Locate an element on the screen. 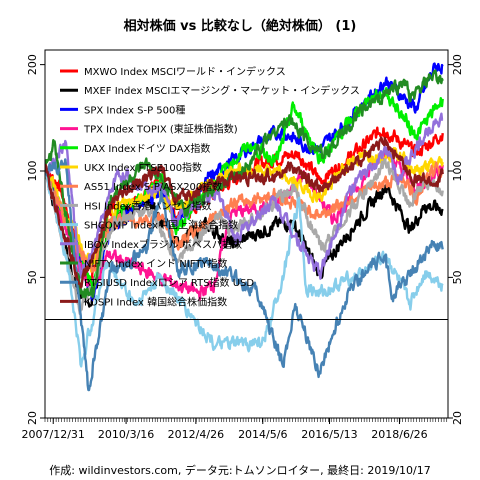  legend-label: SPX Index S-P 500種 is located at coordinates (134, 109).